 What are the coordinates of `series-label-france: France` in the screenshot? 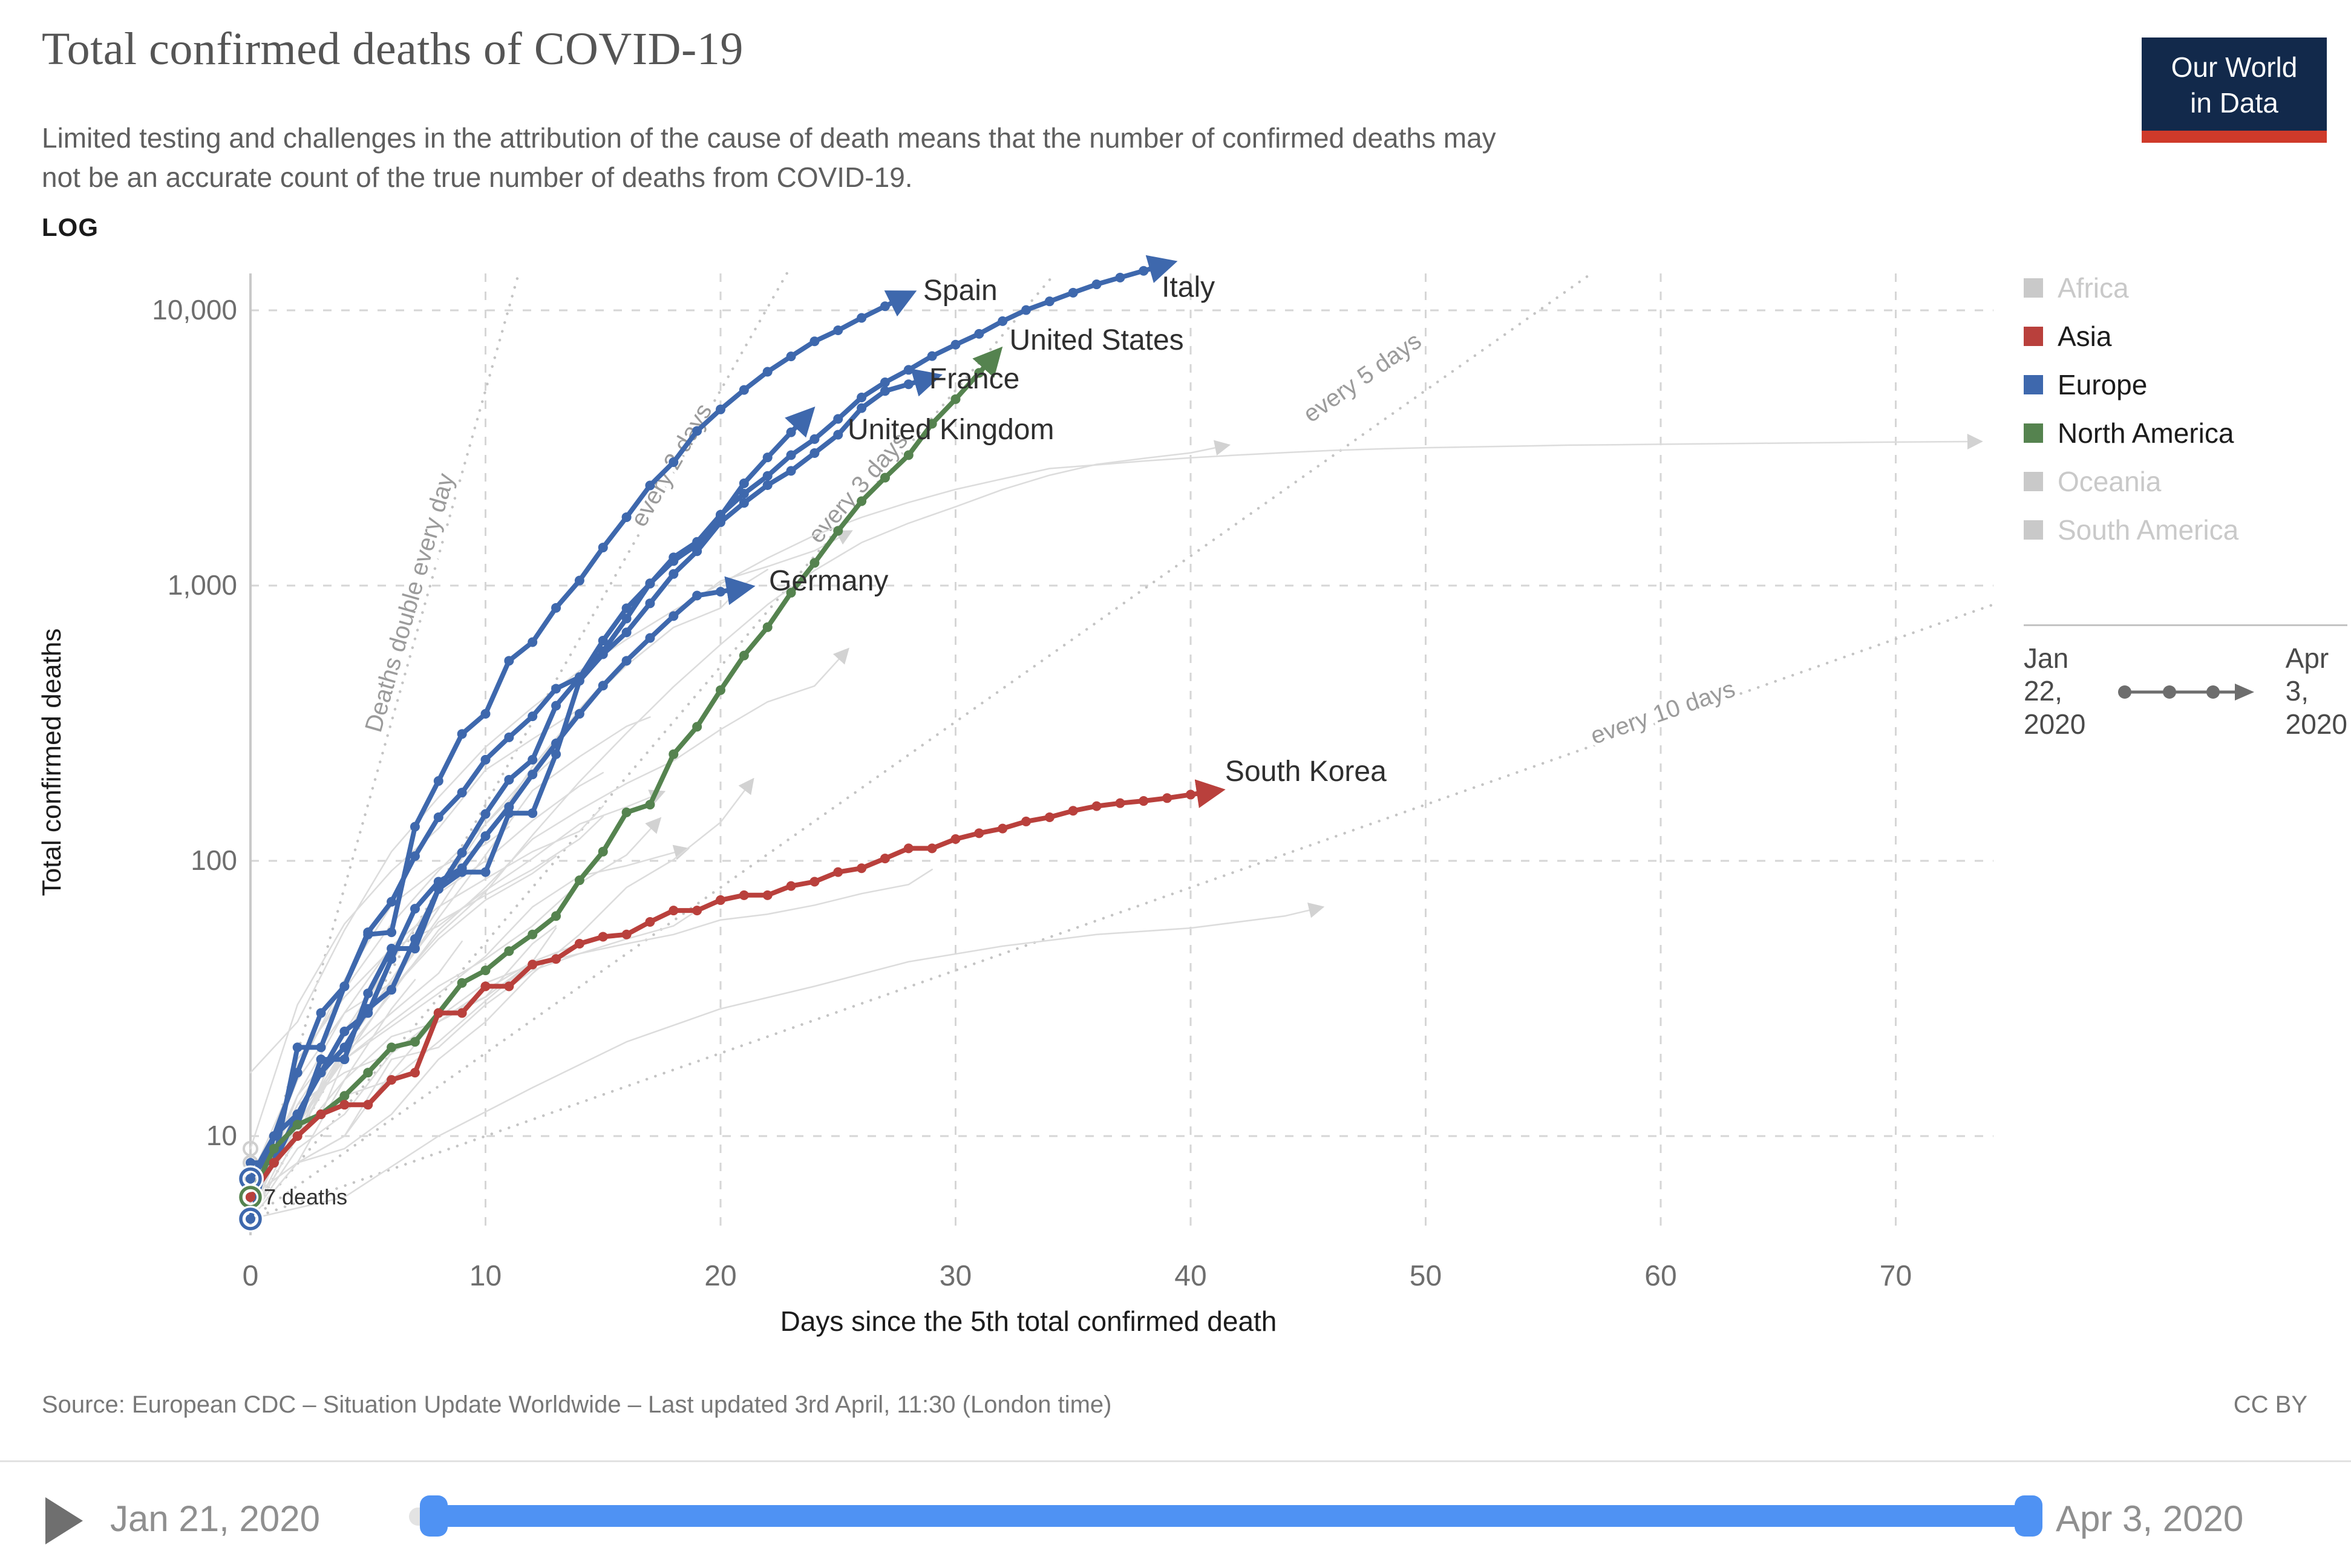 It's located at (974, 379).